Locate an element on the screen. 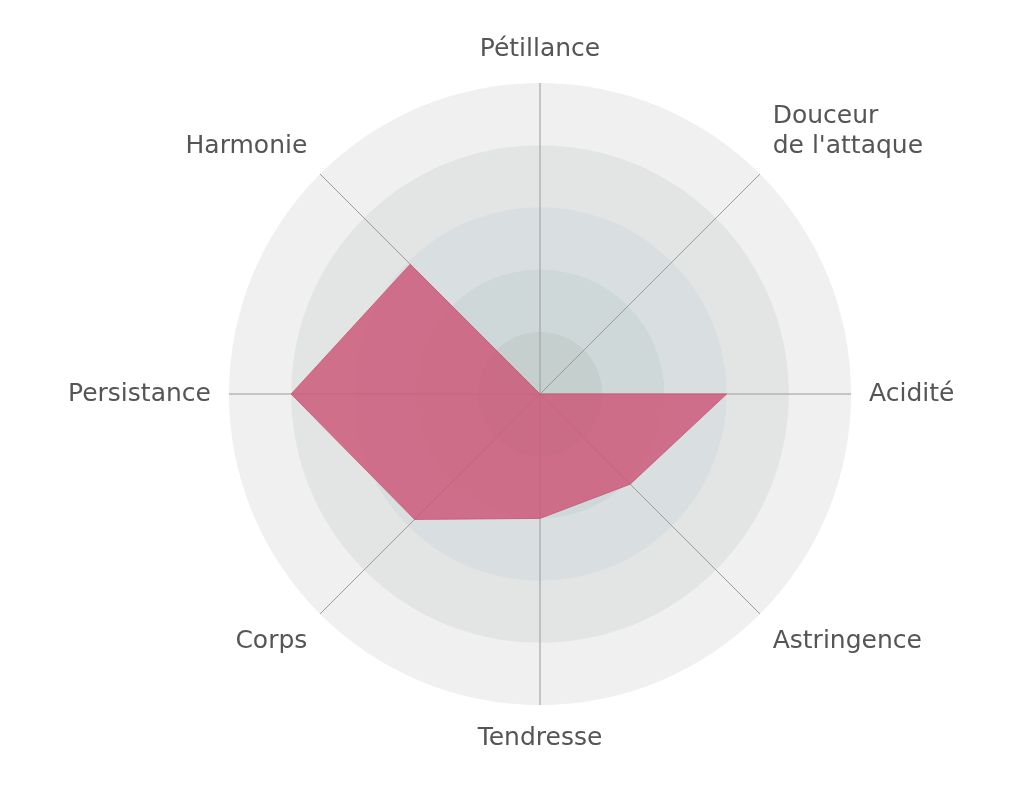  spoke-label: Douceur de l'attaque is located at coordinates (848, 129).